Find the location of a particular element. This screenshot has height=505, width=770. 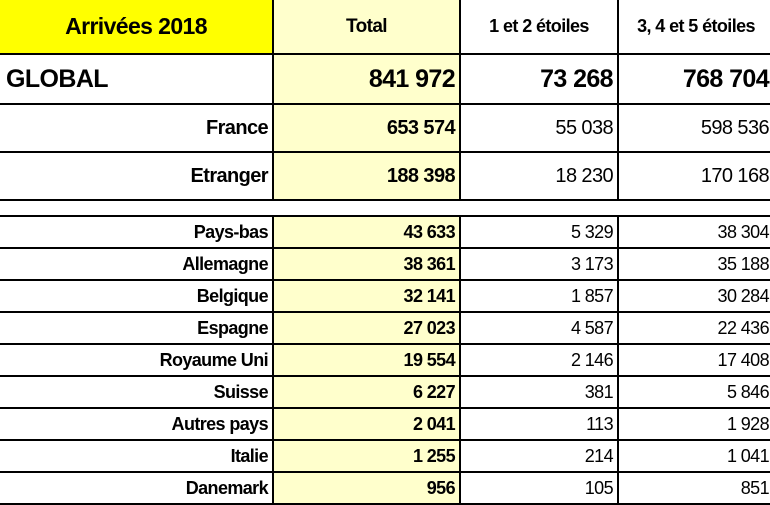

total-cell: 653 574 is located at coordinates (366, 128).